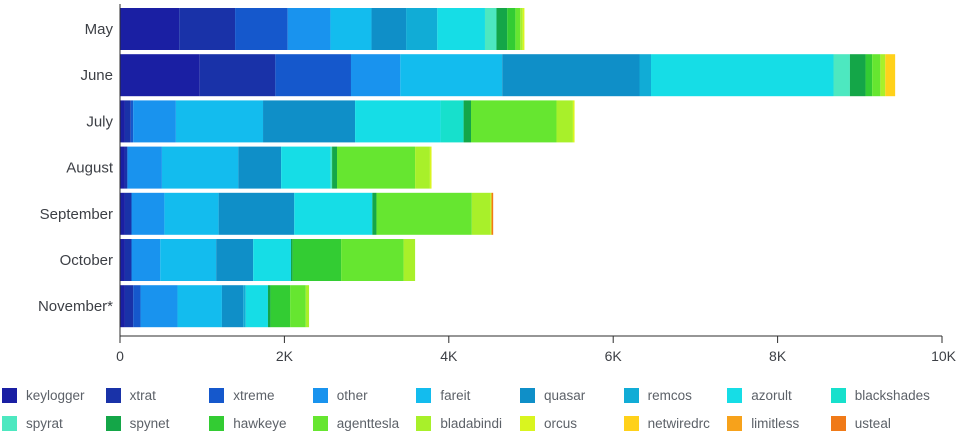 Image resolution: width=960 pixels, height=438 pixels. I want to click on legend-label: blackshades, so click(892, 395).